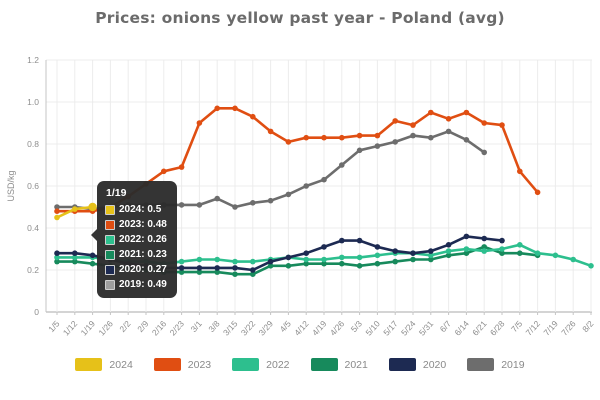  Describe the element at coordinates (182, 364) in the screenshot. I see `legend-item-2023: 2023` at that location.